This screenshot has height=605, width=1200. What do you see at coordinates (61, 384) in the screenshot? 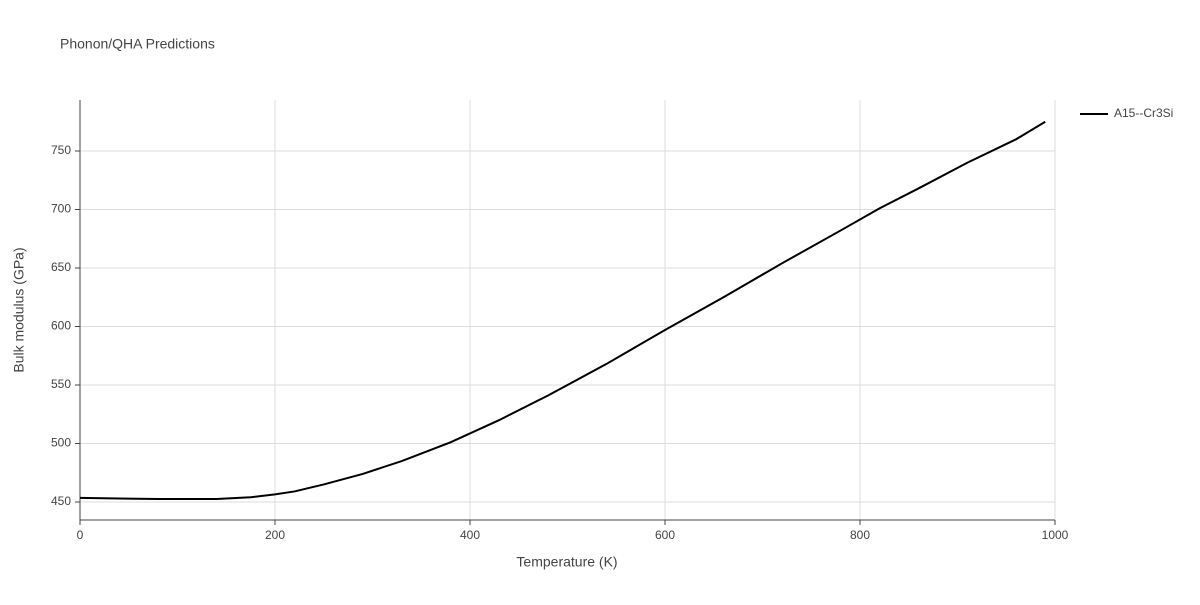
I see `y-tick-label: 550` at bounding box center [61, 384].